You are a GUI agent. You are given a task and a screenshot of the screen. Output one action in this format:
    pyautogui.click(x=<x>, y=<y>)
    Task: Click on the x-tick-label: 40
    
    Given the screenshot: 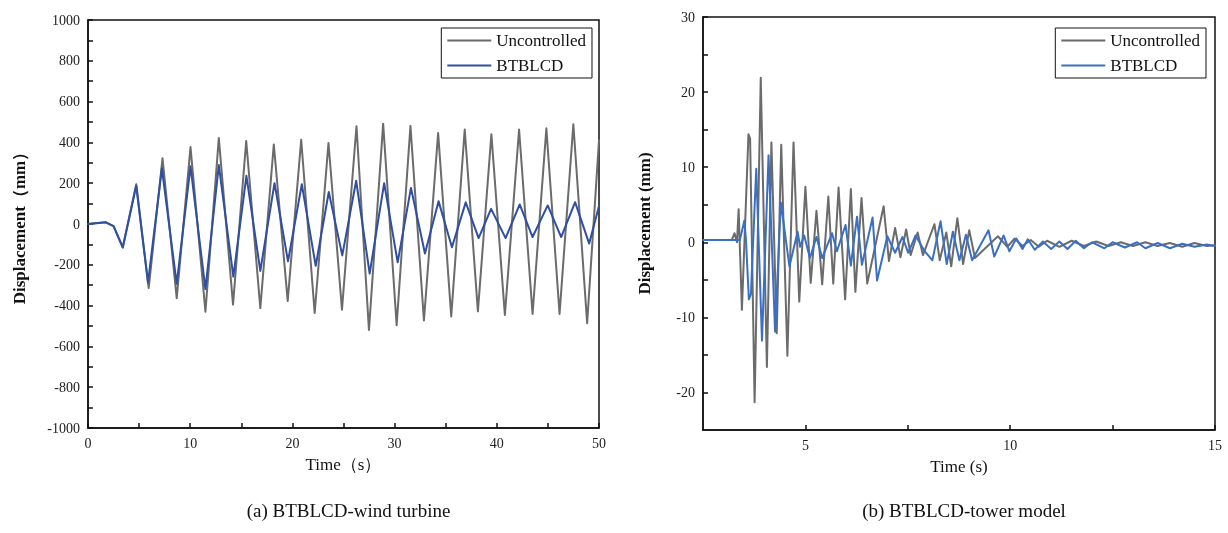 What is the action you would take?
    pyautogui.click(x=496, y=443)
    